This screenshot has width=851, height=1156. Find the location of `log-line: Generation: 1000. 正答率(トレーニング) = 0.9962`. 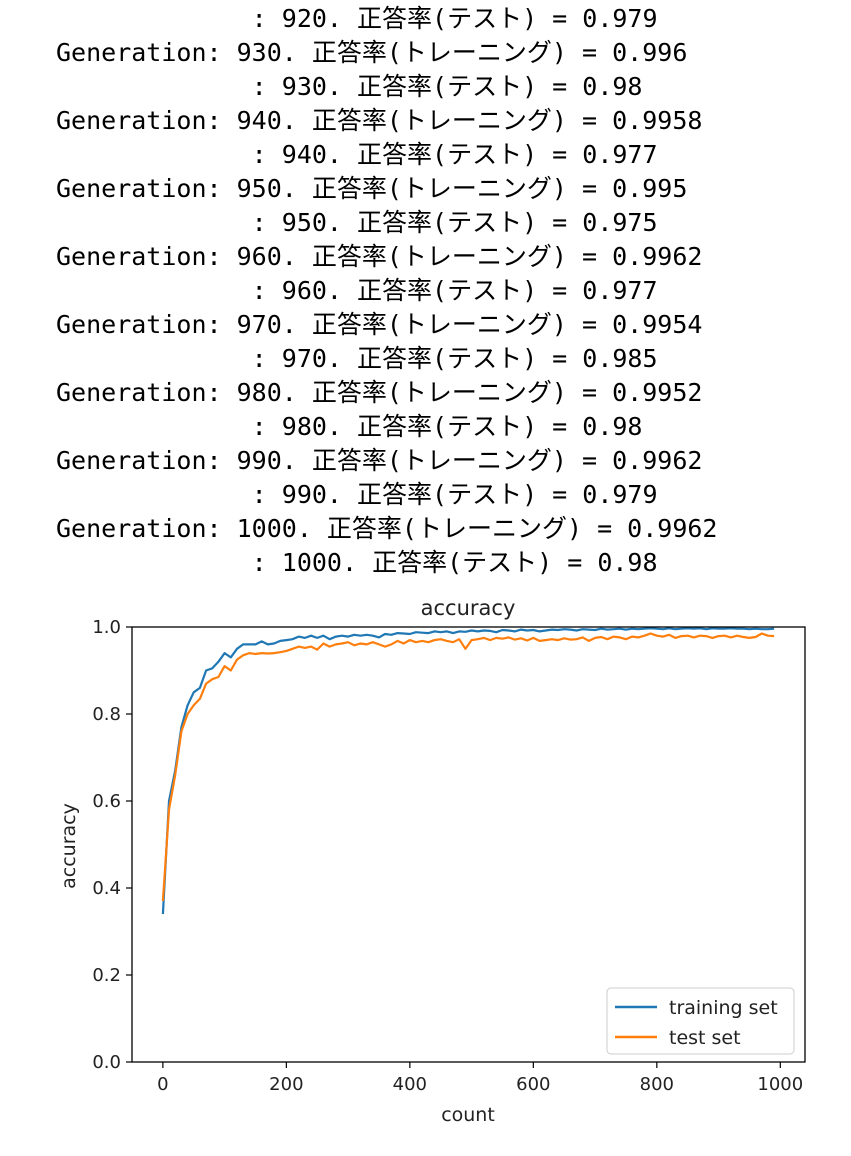

log-line: Generation: 1000. 正答率(トレーニング) = 0.9962 is located at coordinates (387, 528).